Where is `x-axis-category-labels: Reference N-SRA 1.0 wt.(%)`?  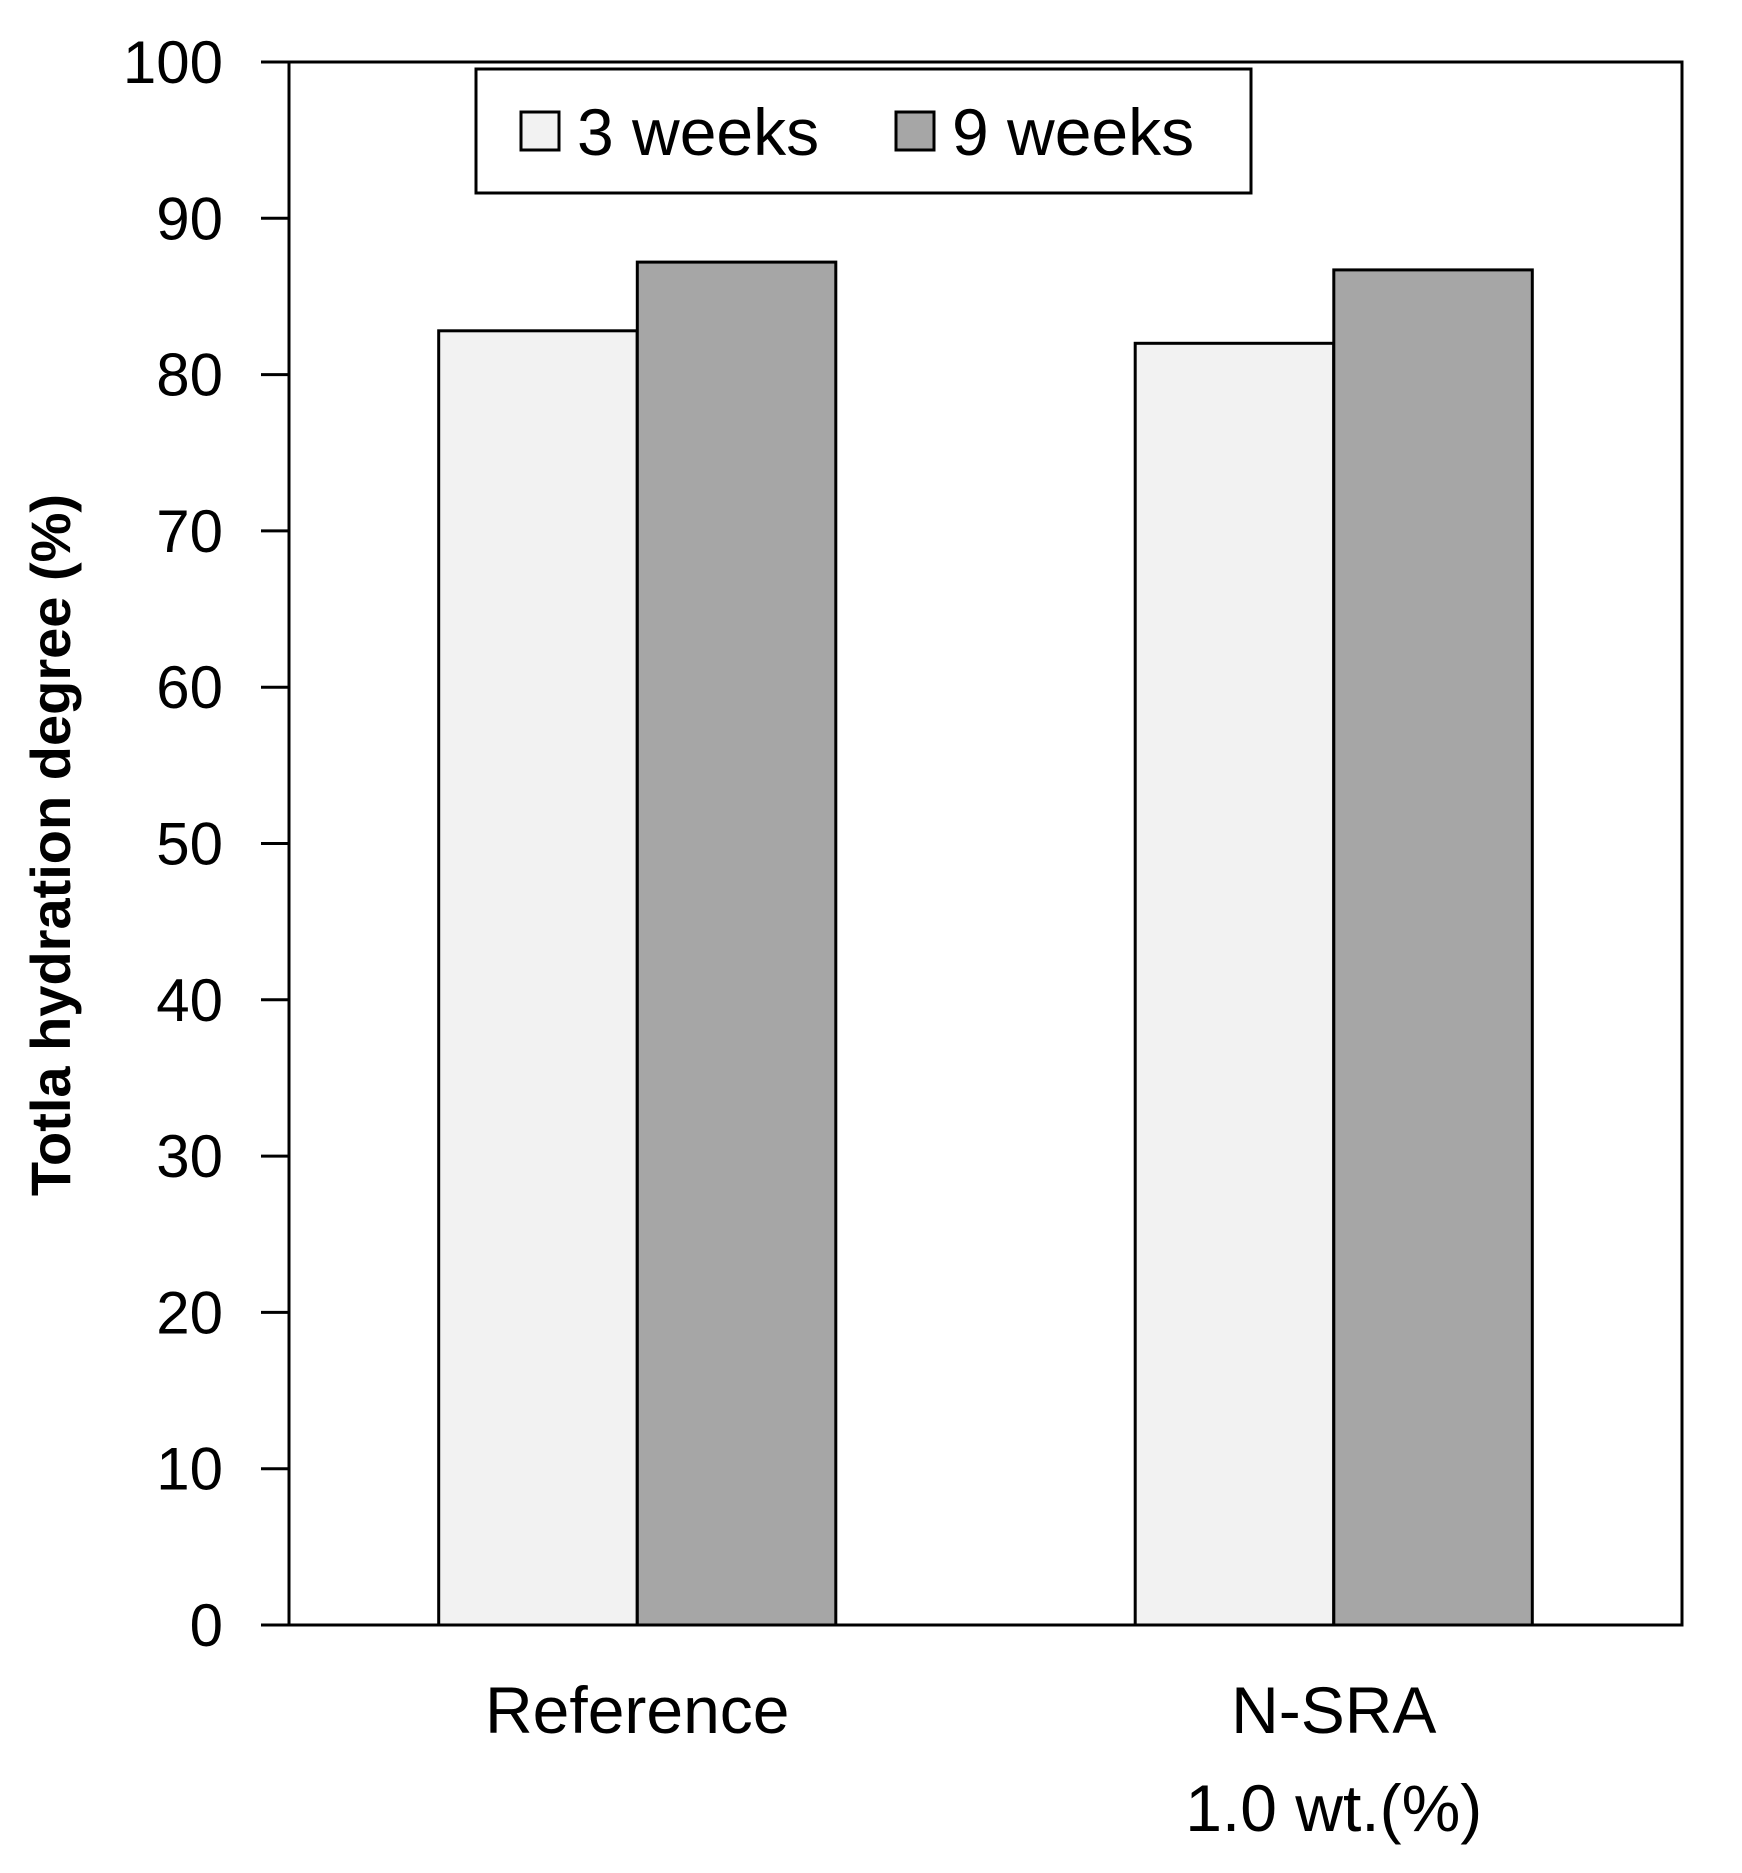
x-axis-category-labels: Reference N-SRA 1.0 wt.(%) is located at coordinates (983, 1759).